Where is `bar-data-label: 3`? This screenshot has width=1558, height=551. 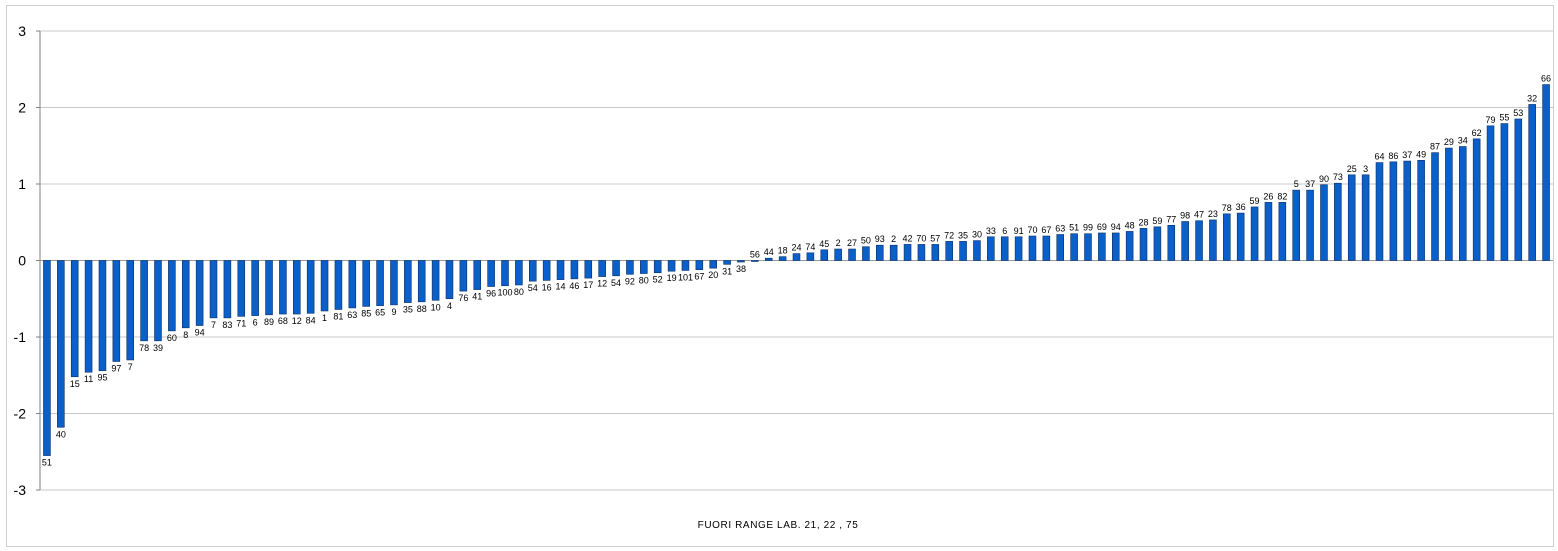 bar-data-label: 3 is located at coordinates (1365, 169).